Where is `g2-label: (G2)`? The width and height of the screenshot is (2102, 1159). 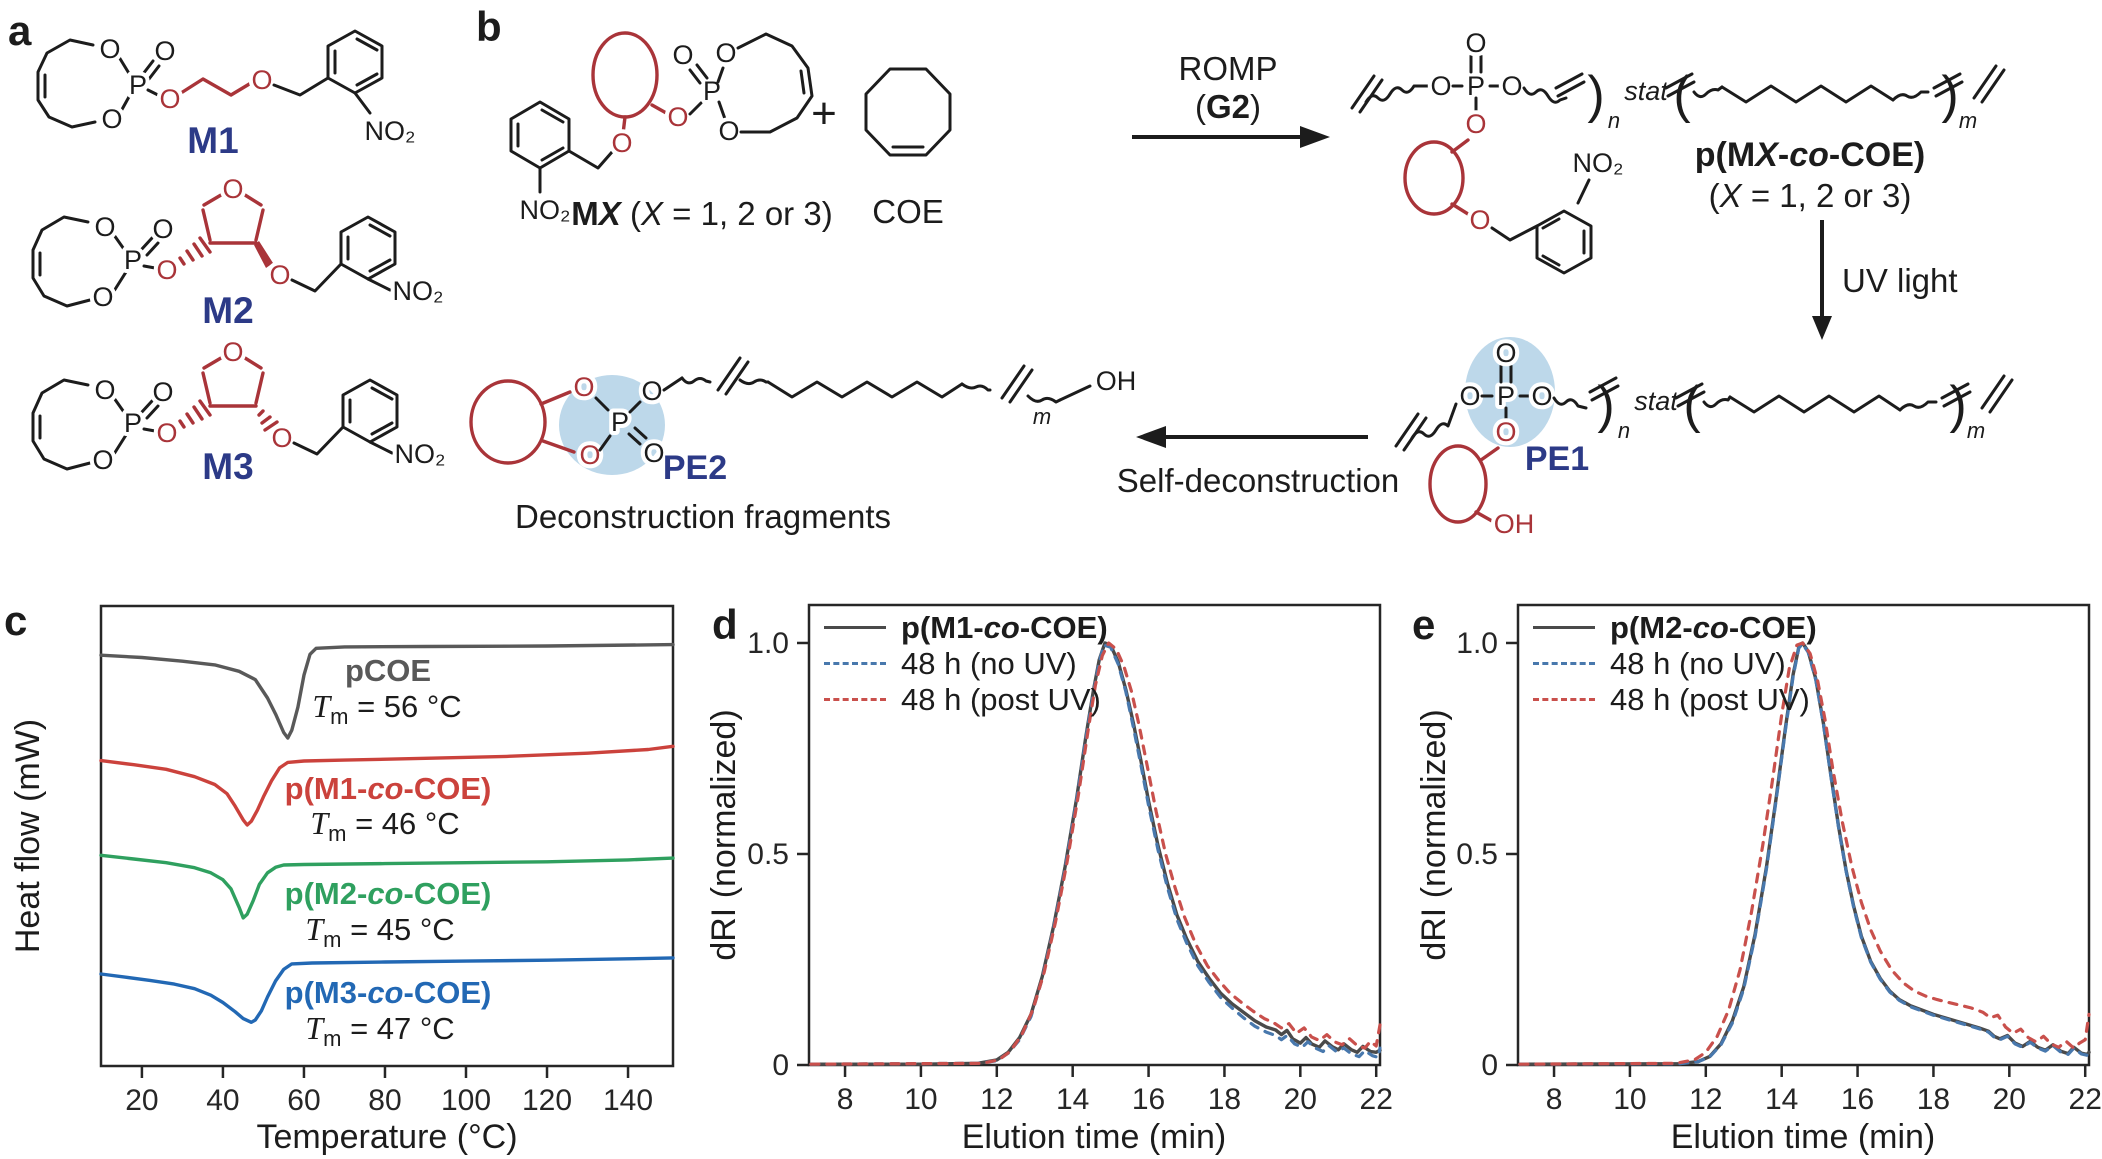 g2-label: (G2) is located at coordinates (1228, 106).